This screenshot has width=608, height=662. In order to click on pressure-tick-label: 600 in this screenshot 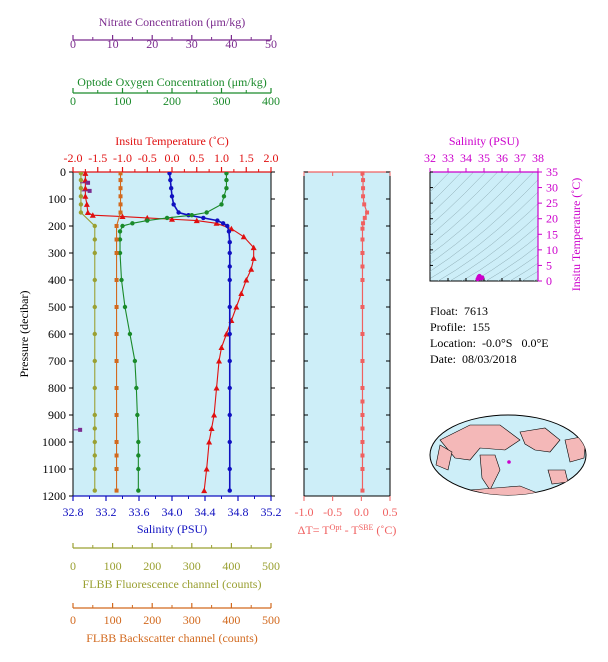, I will do `click(57, 334)`.